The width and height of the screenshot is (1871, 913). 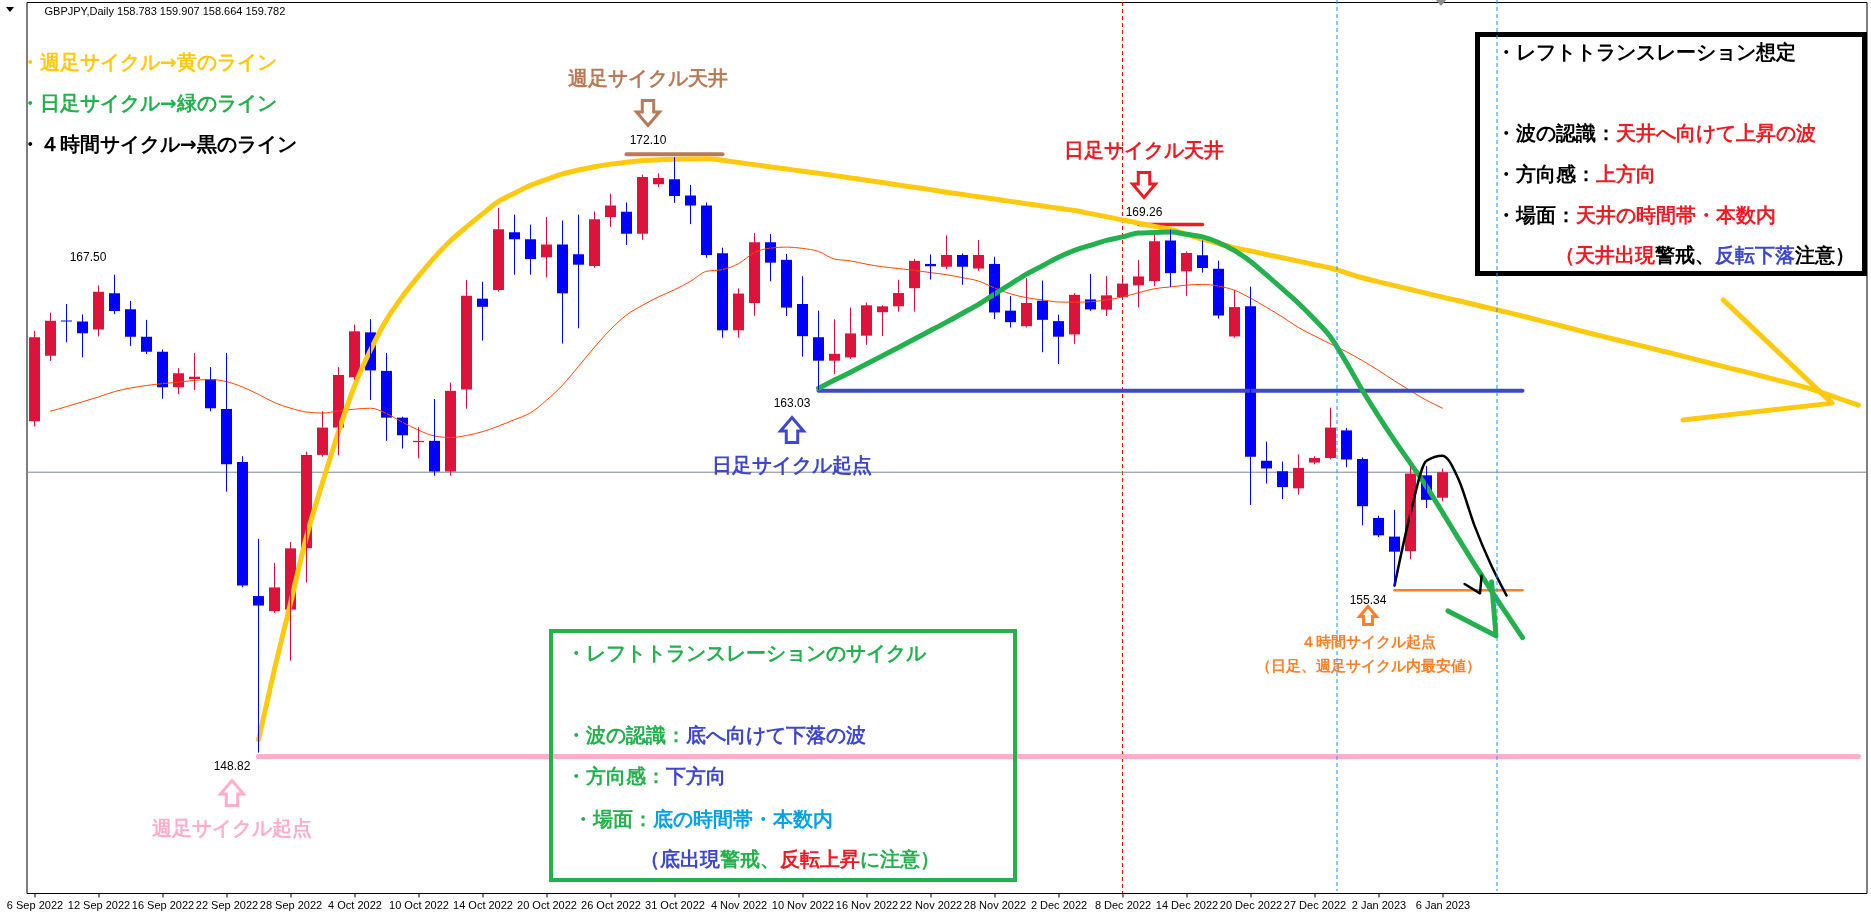 What do you see at coordinates (648, 78) in the screenshot?
I see `annotation: 週足サイクル天井` at bounding box center [648, 78].